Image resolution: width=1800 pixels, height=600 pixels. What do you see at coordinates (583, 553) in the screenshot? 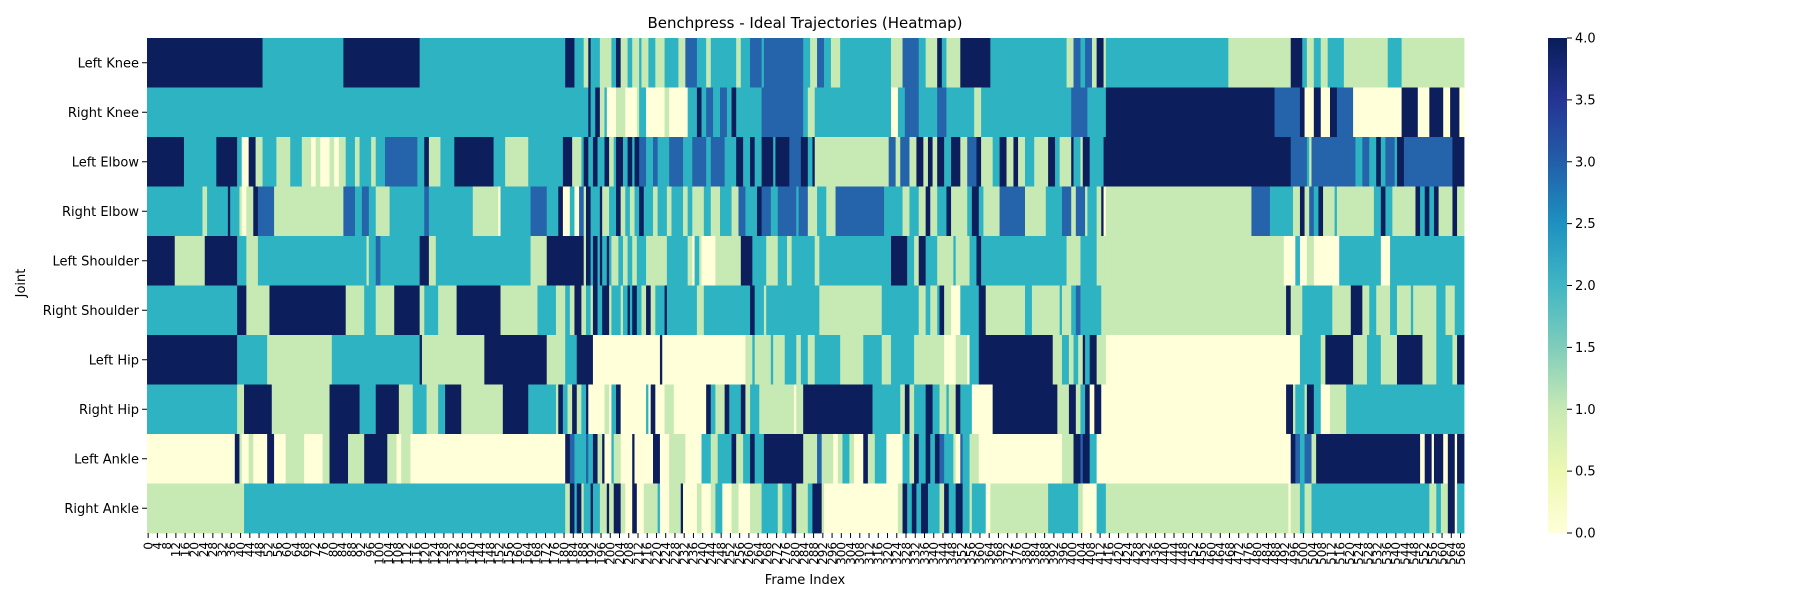
I see `x-tick-label: 188` at bounding box center [583, 553].